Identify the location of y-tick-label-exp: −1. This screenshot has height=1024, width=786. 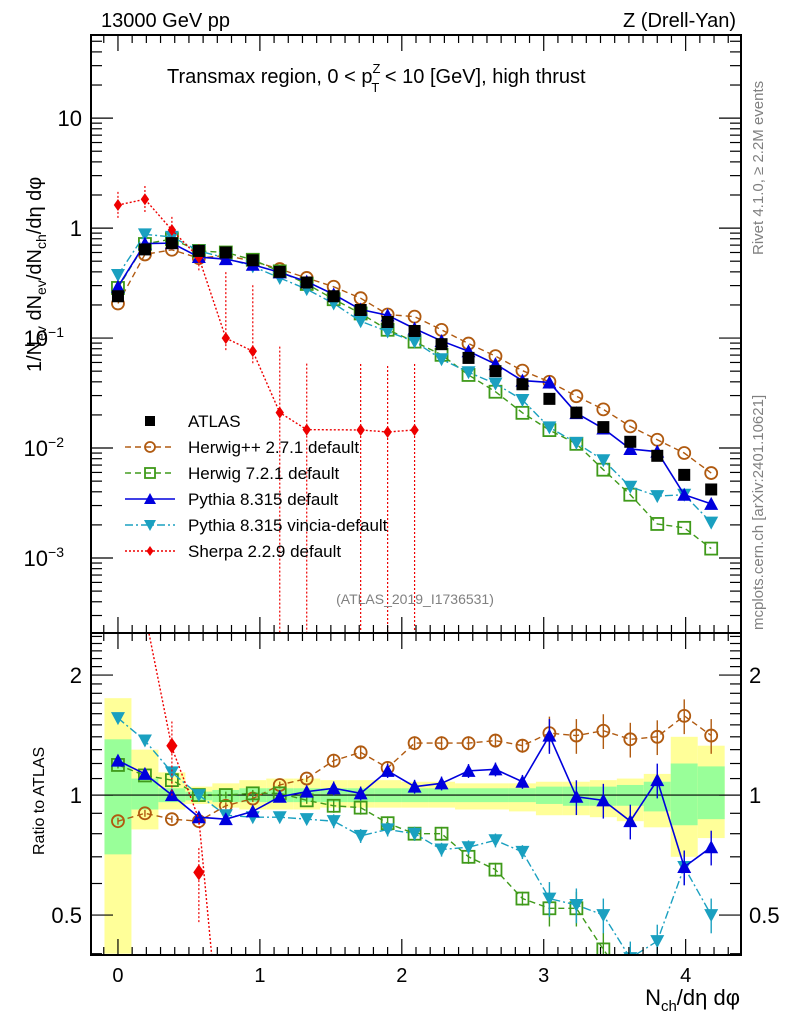
(56, 332).